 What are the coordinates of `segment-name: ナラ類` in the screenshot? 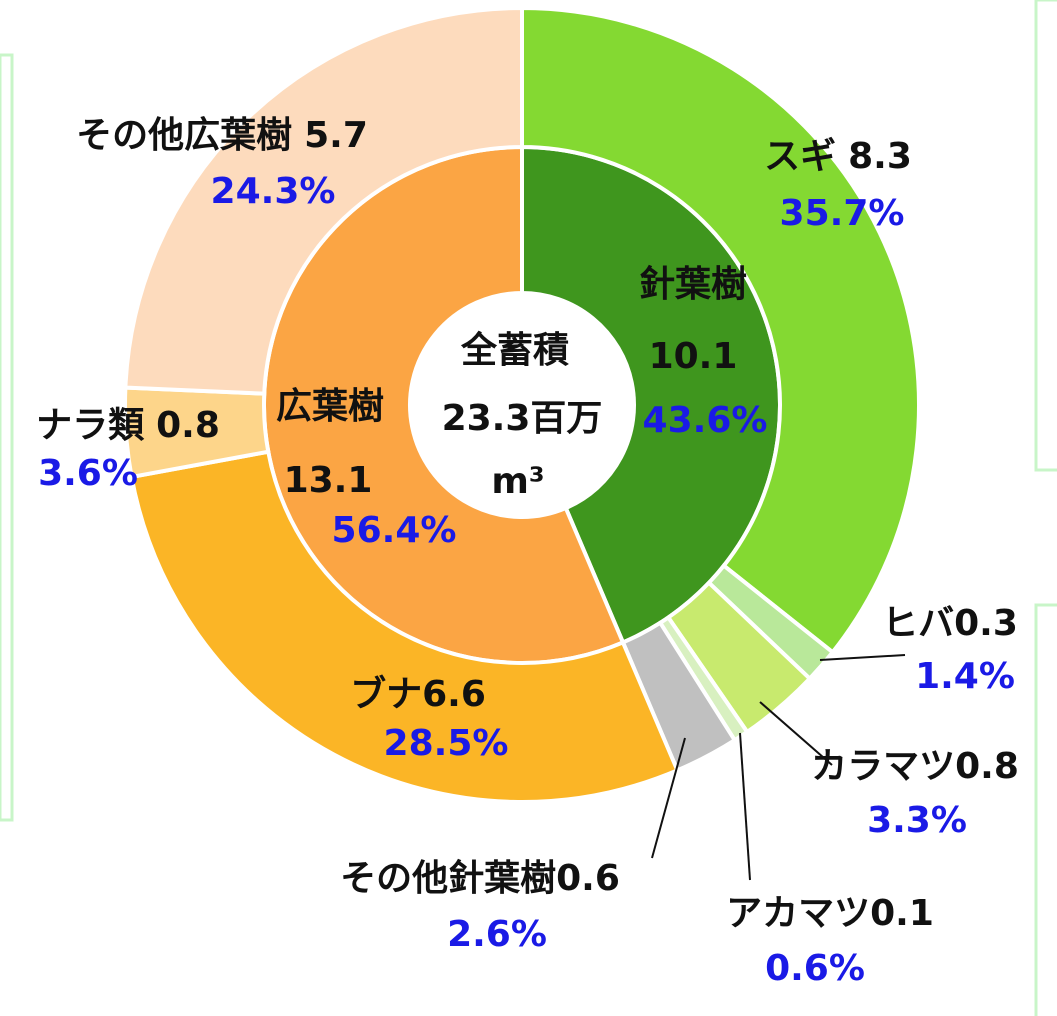 It's located at (90, 425).